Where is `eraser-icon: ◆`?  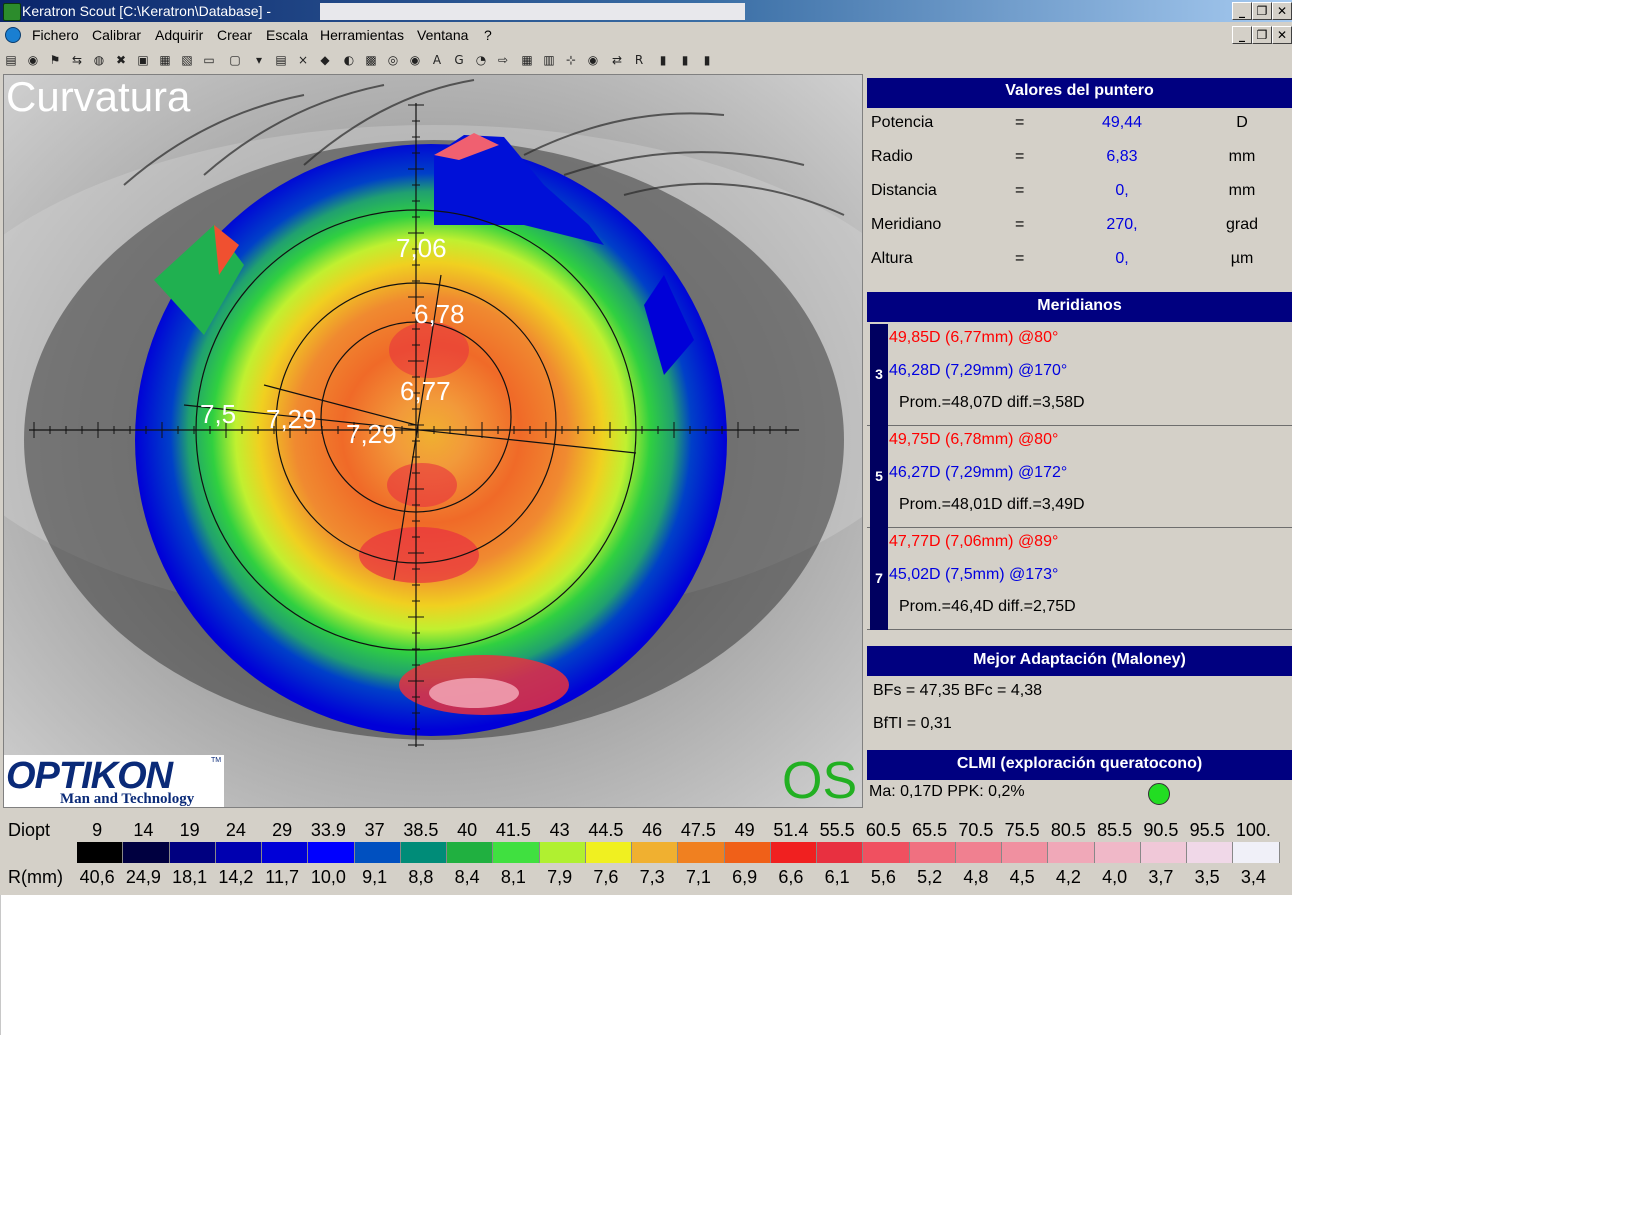
eraser-icon: ◆ is located at coordinates (325, 60).